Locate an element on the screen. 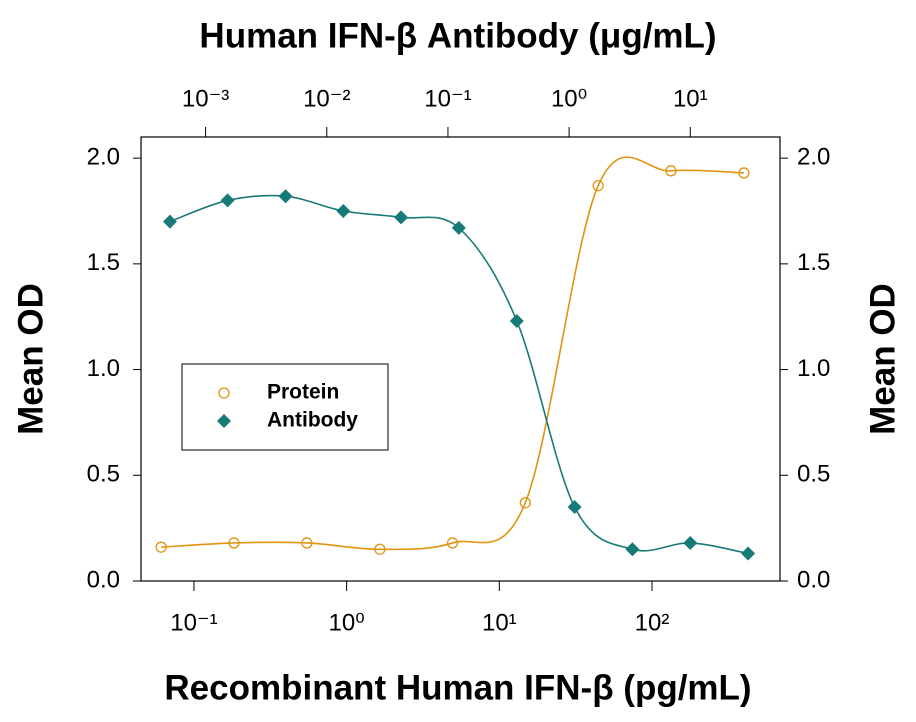 This screenshot has height=722, width=916. x2-tick-label: 10¹ is located at coordinates (690, 98).